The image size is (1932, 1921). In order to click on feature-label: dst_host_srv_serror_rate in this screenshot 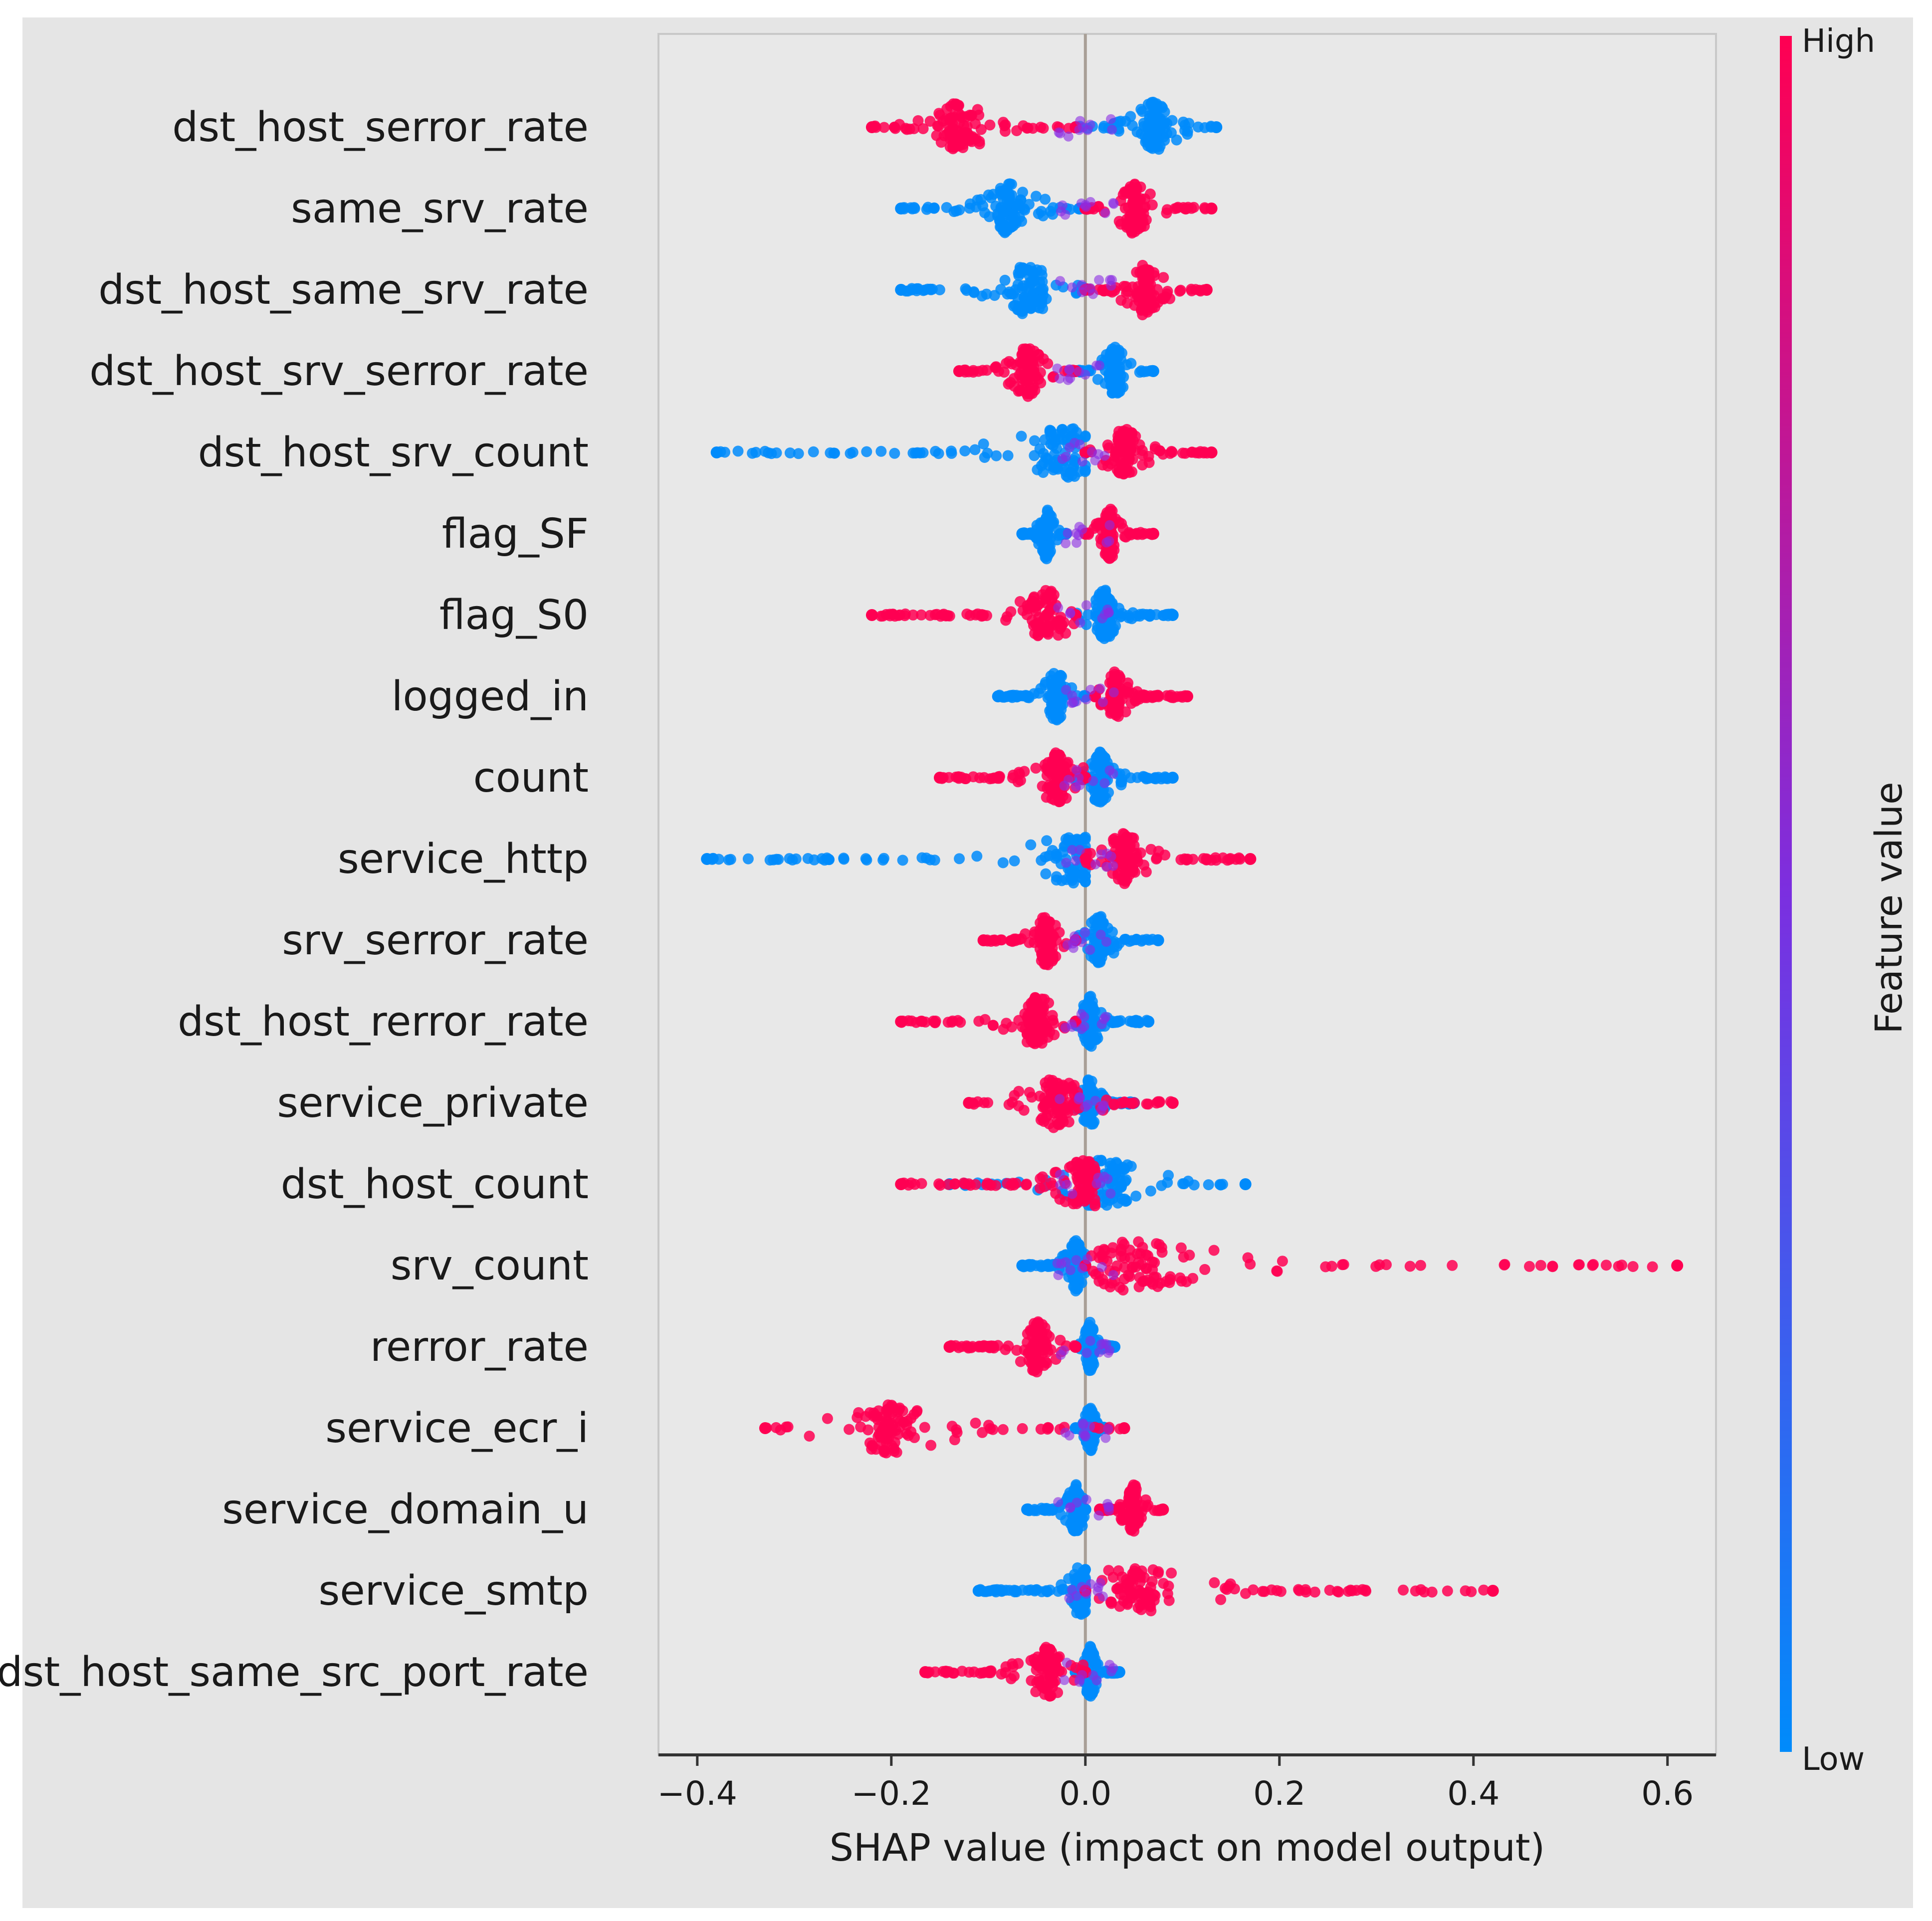, I will do `click(339, 372)`.